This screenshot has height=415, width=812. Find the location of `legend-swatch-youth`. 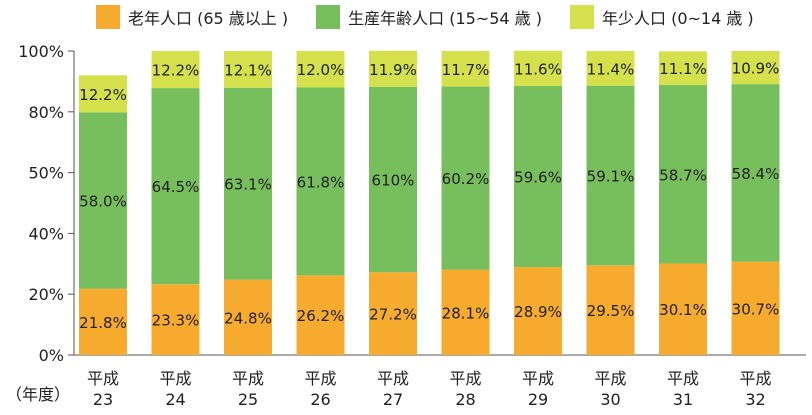

legend-swatch-youth is located at coordinates (581, 17).